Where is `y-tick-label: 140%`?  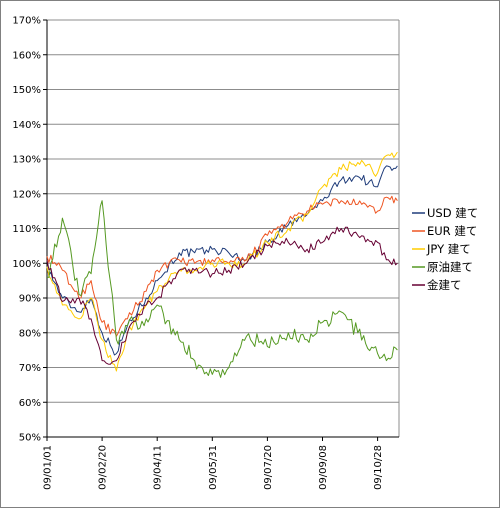
y-tick-label: 140% is located at coordinates (26, 125).